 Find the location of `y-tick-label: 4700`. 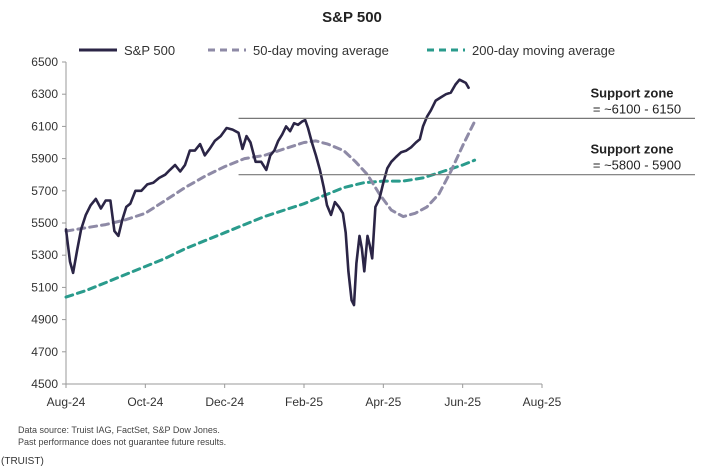

y-tick-label: 4700 is located at coordinates (44, 352).